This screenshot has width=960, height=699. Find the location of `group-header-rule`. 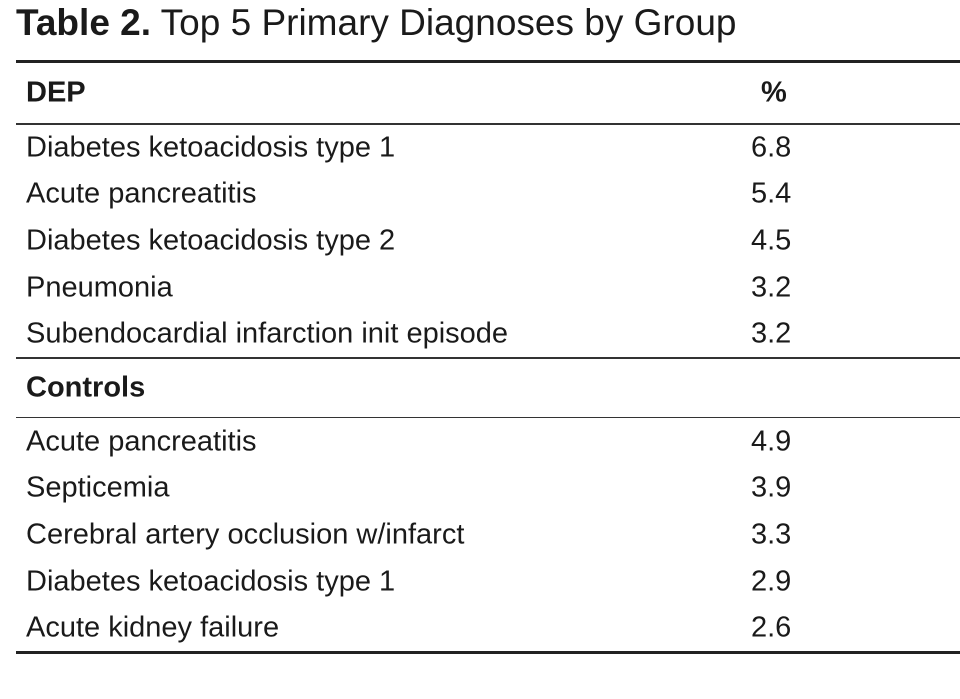

group-header-rule is located at coordinates (488, 417).